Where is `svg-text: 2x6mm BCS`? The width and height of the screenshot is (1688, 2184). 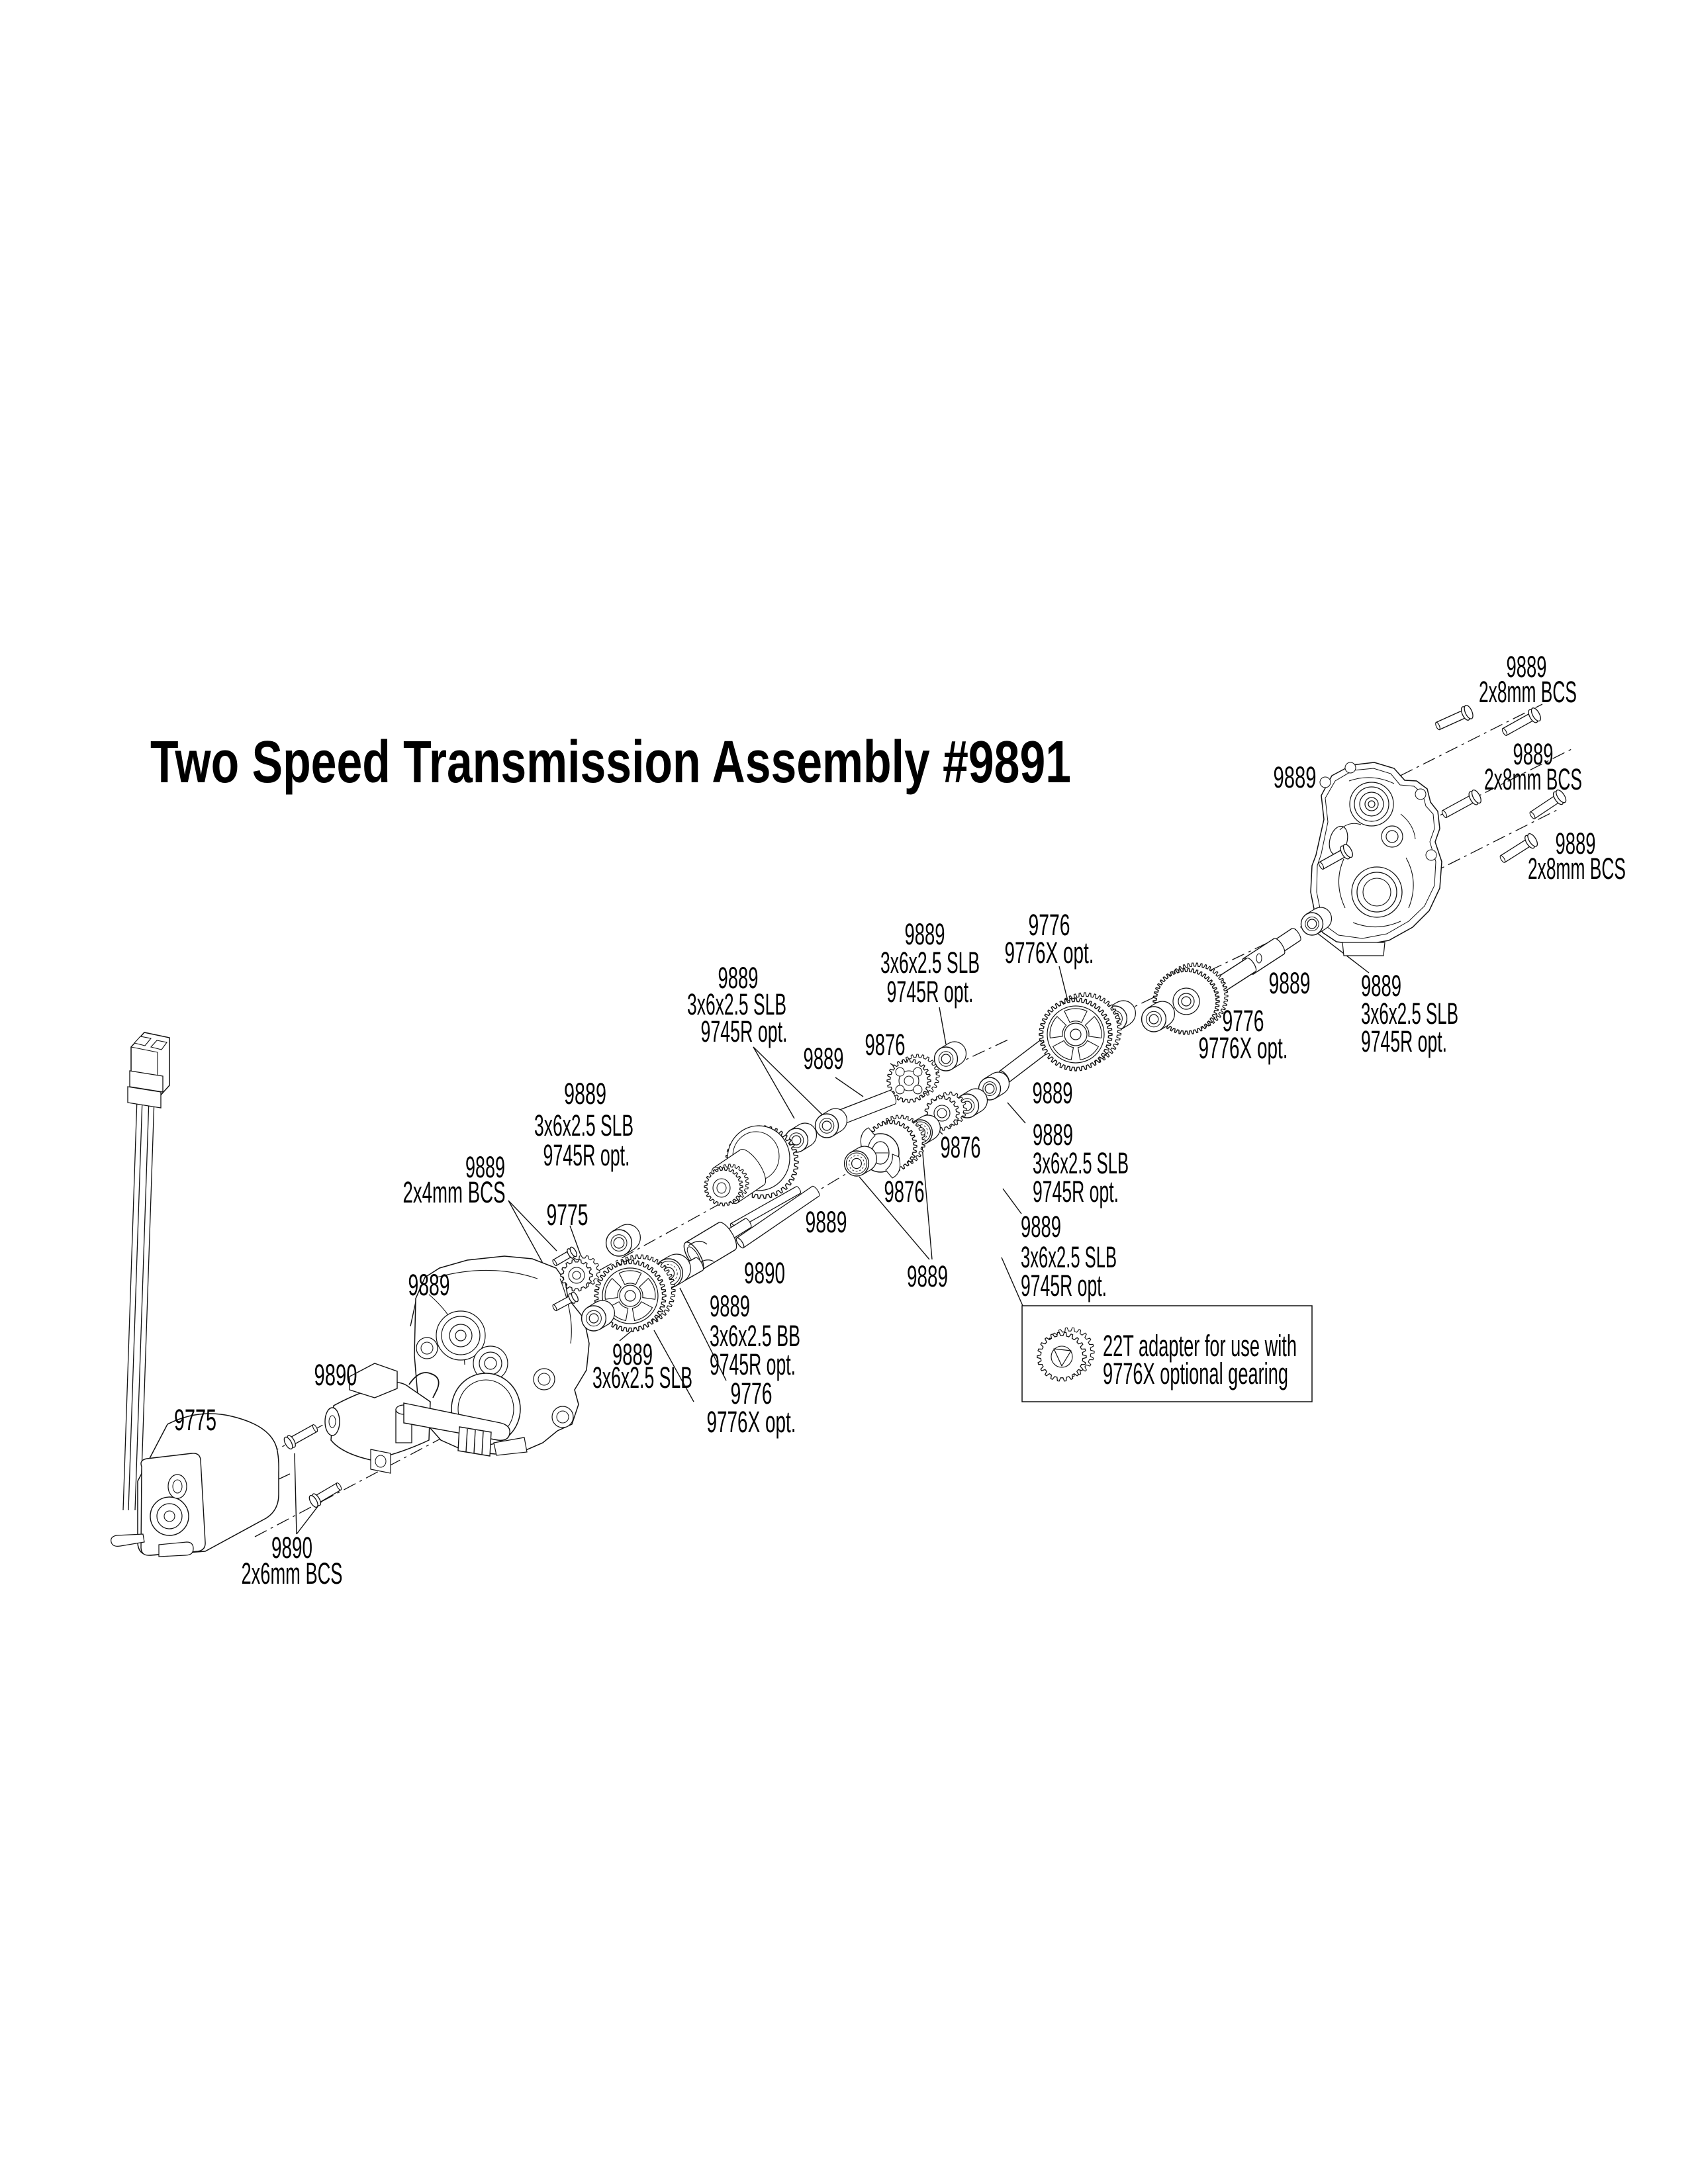 svg-text: 2x6mm BCS is located at coordinates (292, 1573).